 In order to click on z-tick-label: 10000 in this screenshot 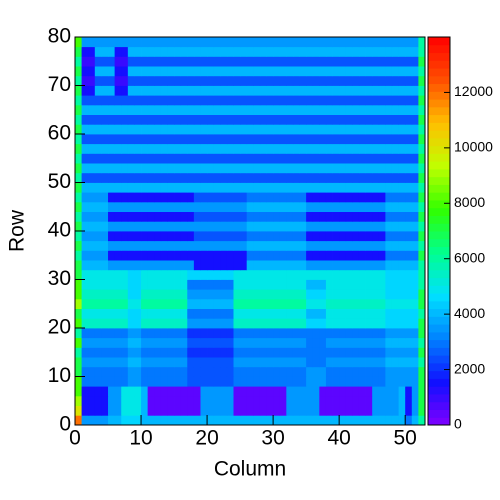, I will do `click(473, 147)`.